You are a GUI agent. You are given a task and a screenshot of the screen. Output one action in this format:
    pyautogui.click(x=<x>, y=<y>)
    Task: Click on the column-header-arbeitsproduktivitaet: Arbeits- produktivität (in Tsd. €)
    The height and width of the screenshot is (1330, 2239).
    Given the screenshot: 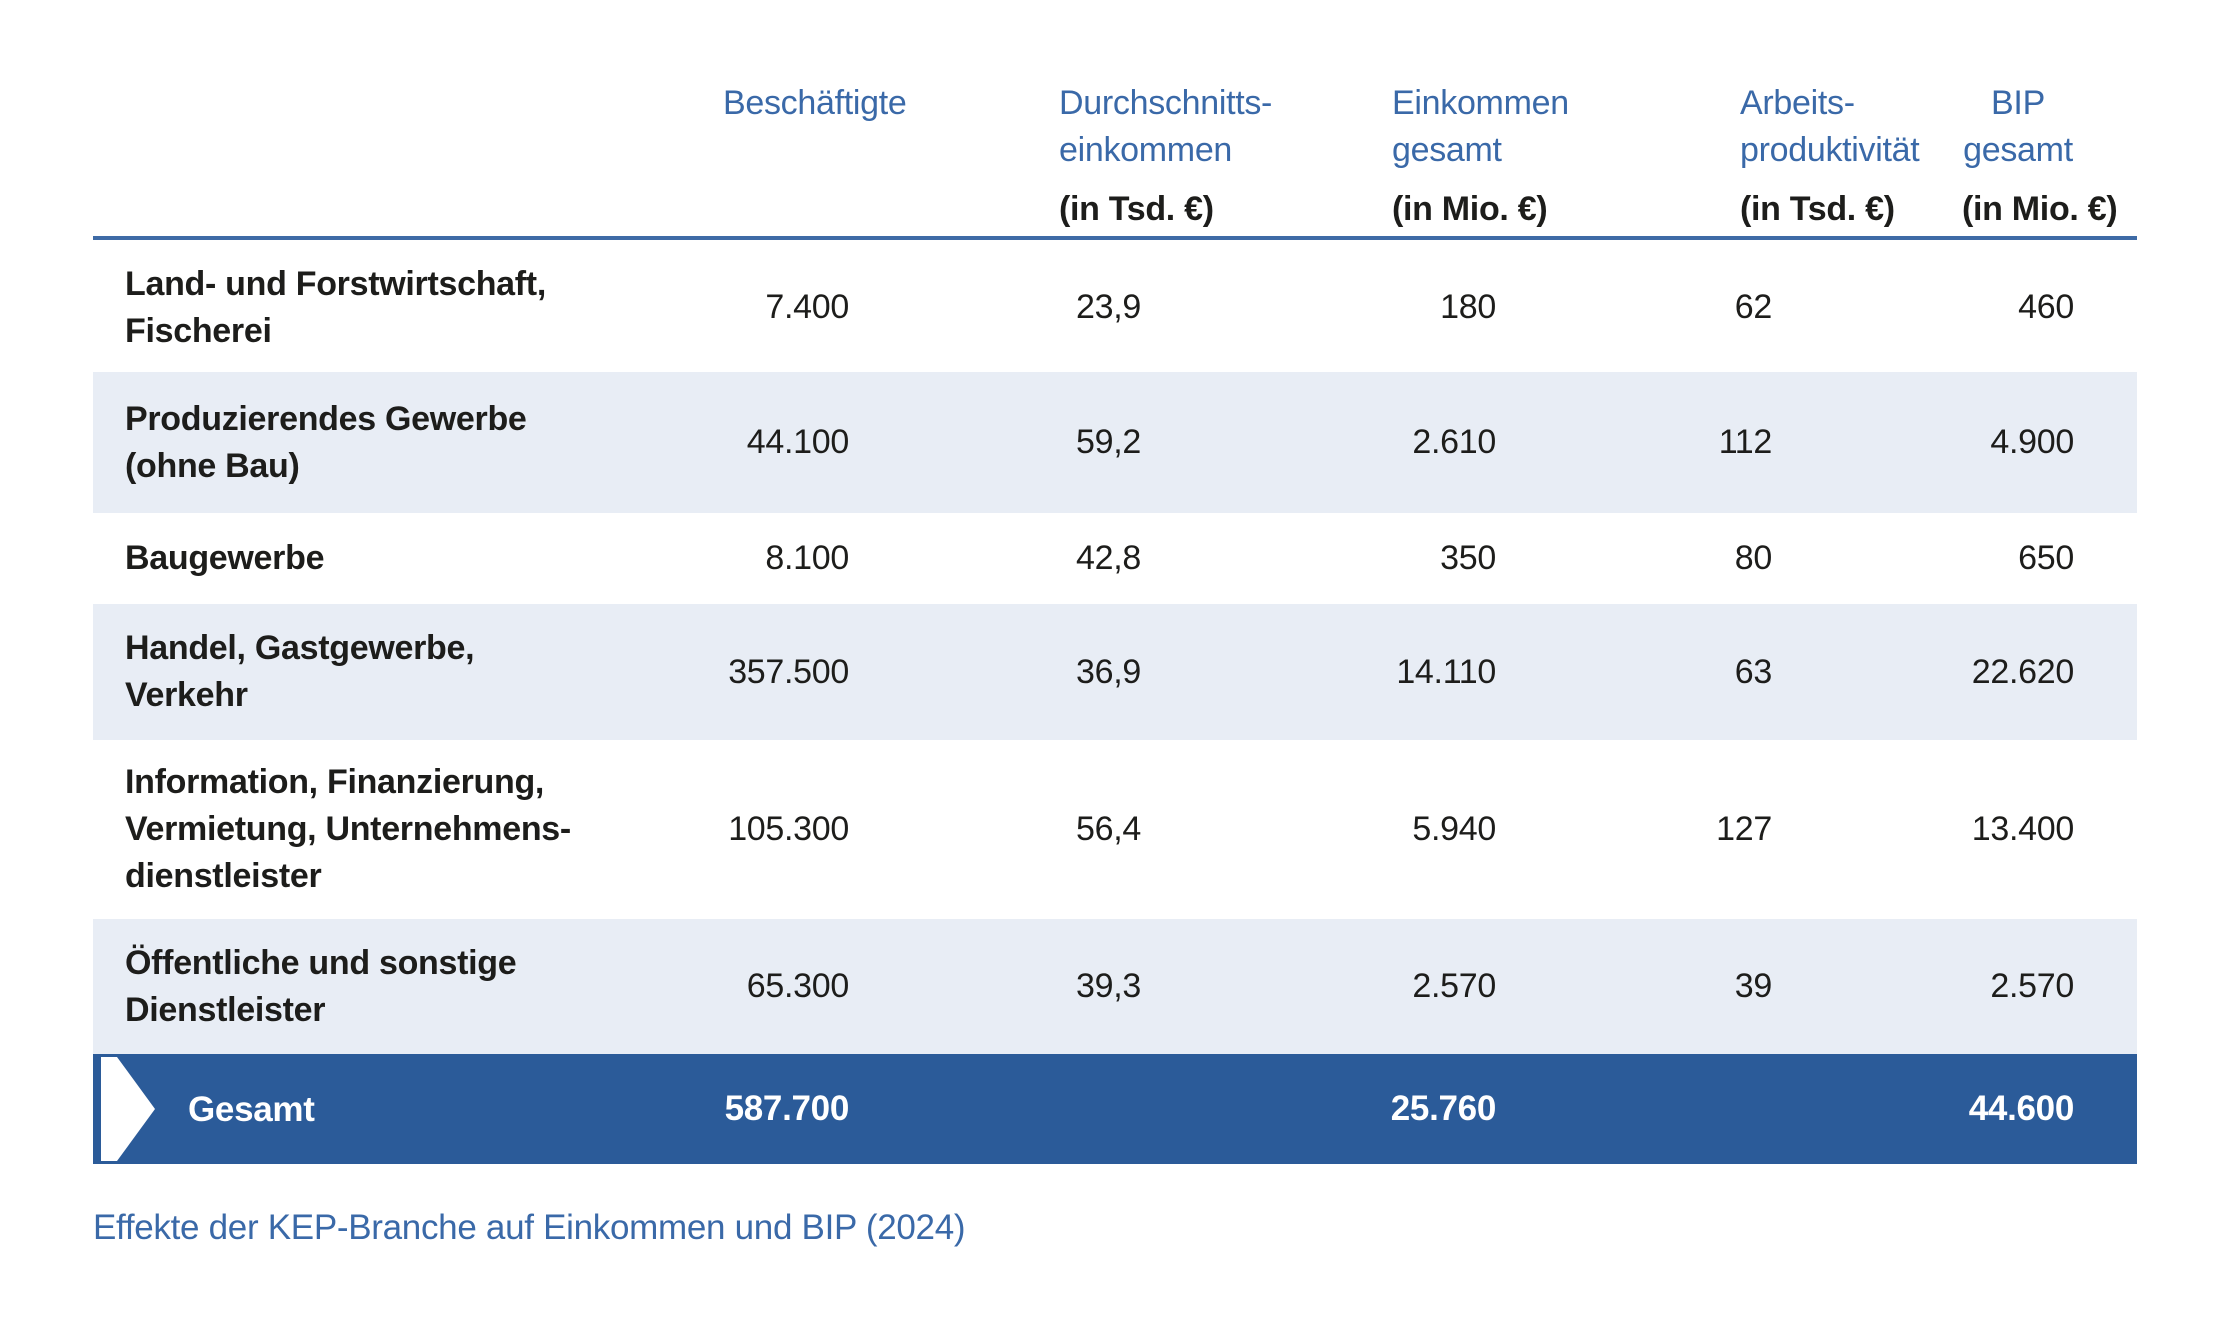 What is the action you would take?
    pyautogui.click(x=1708, y=156)
    